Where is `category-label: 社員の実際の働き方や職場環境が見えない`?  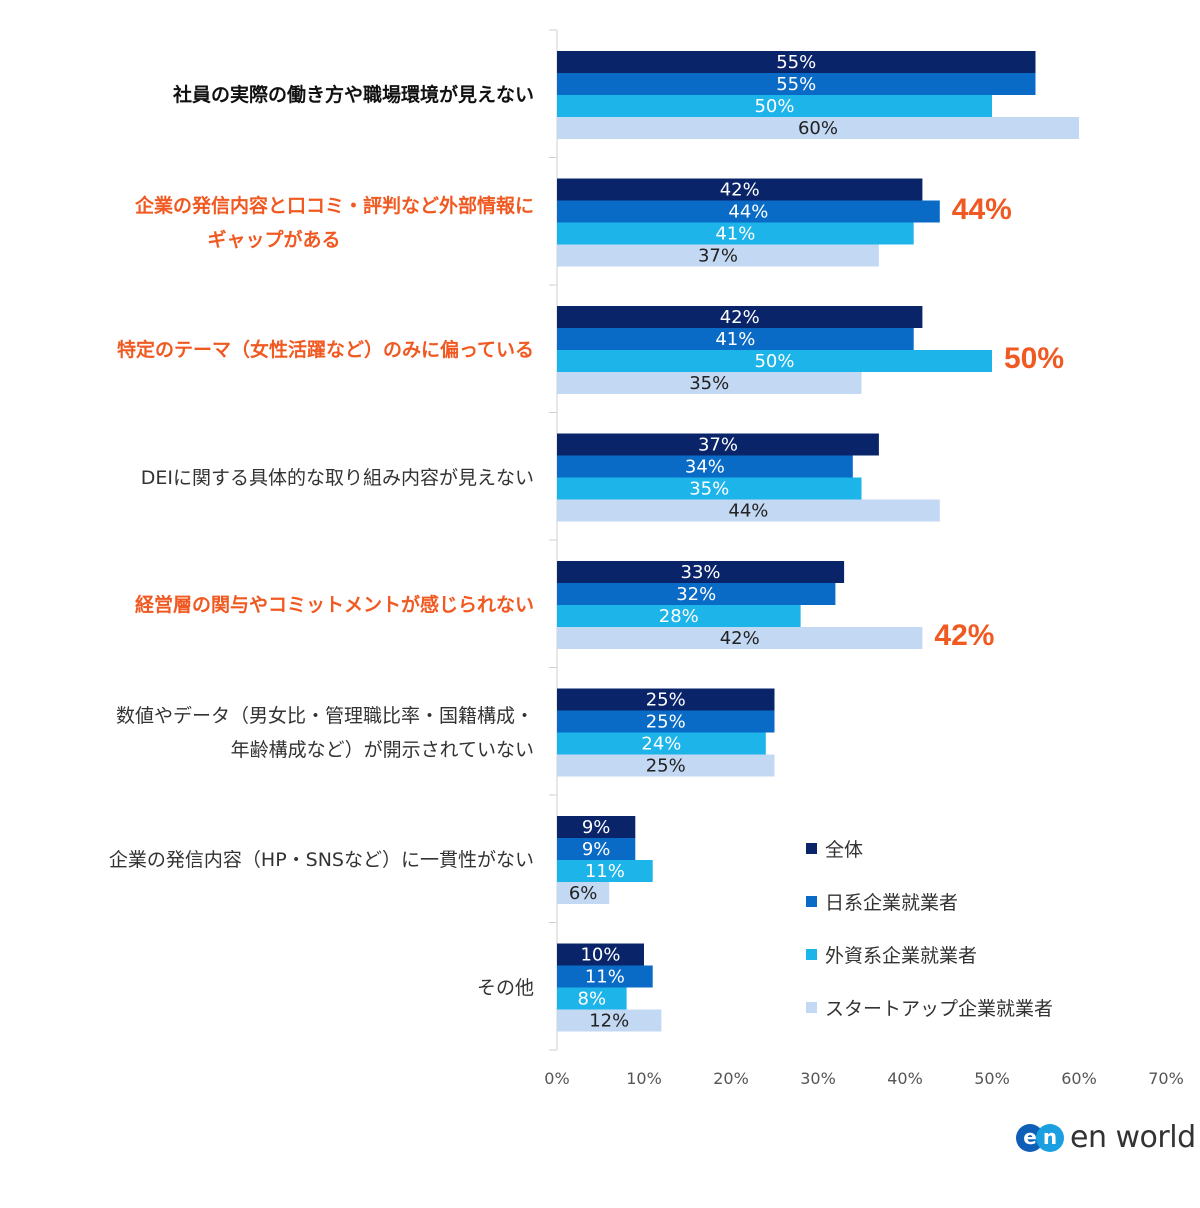
category-label: 社員の実際の働き方や職場環境が見えない is located at coordinates (274, 95).